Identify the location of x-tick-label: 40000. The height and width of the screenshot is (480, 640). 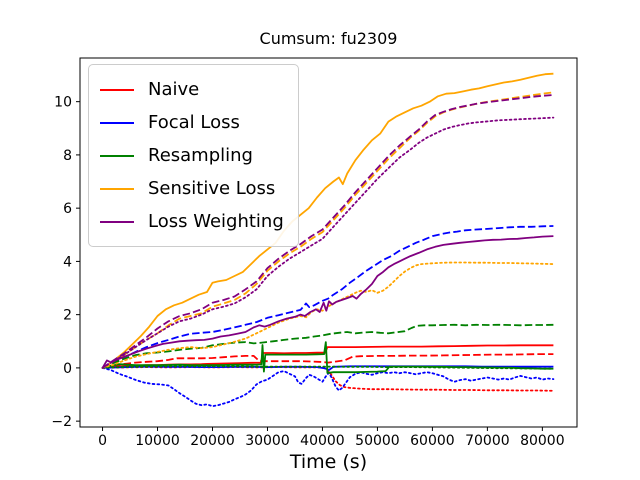
(322, 441).